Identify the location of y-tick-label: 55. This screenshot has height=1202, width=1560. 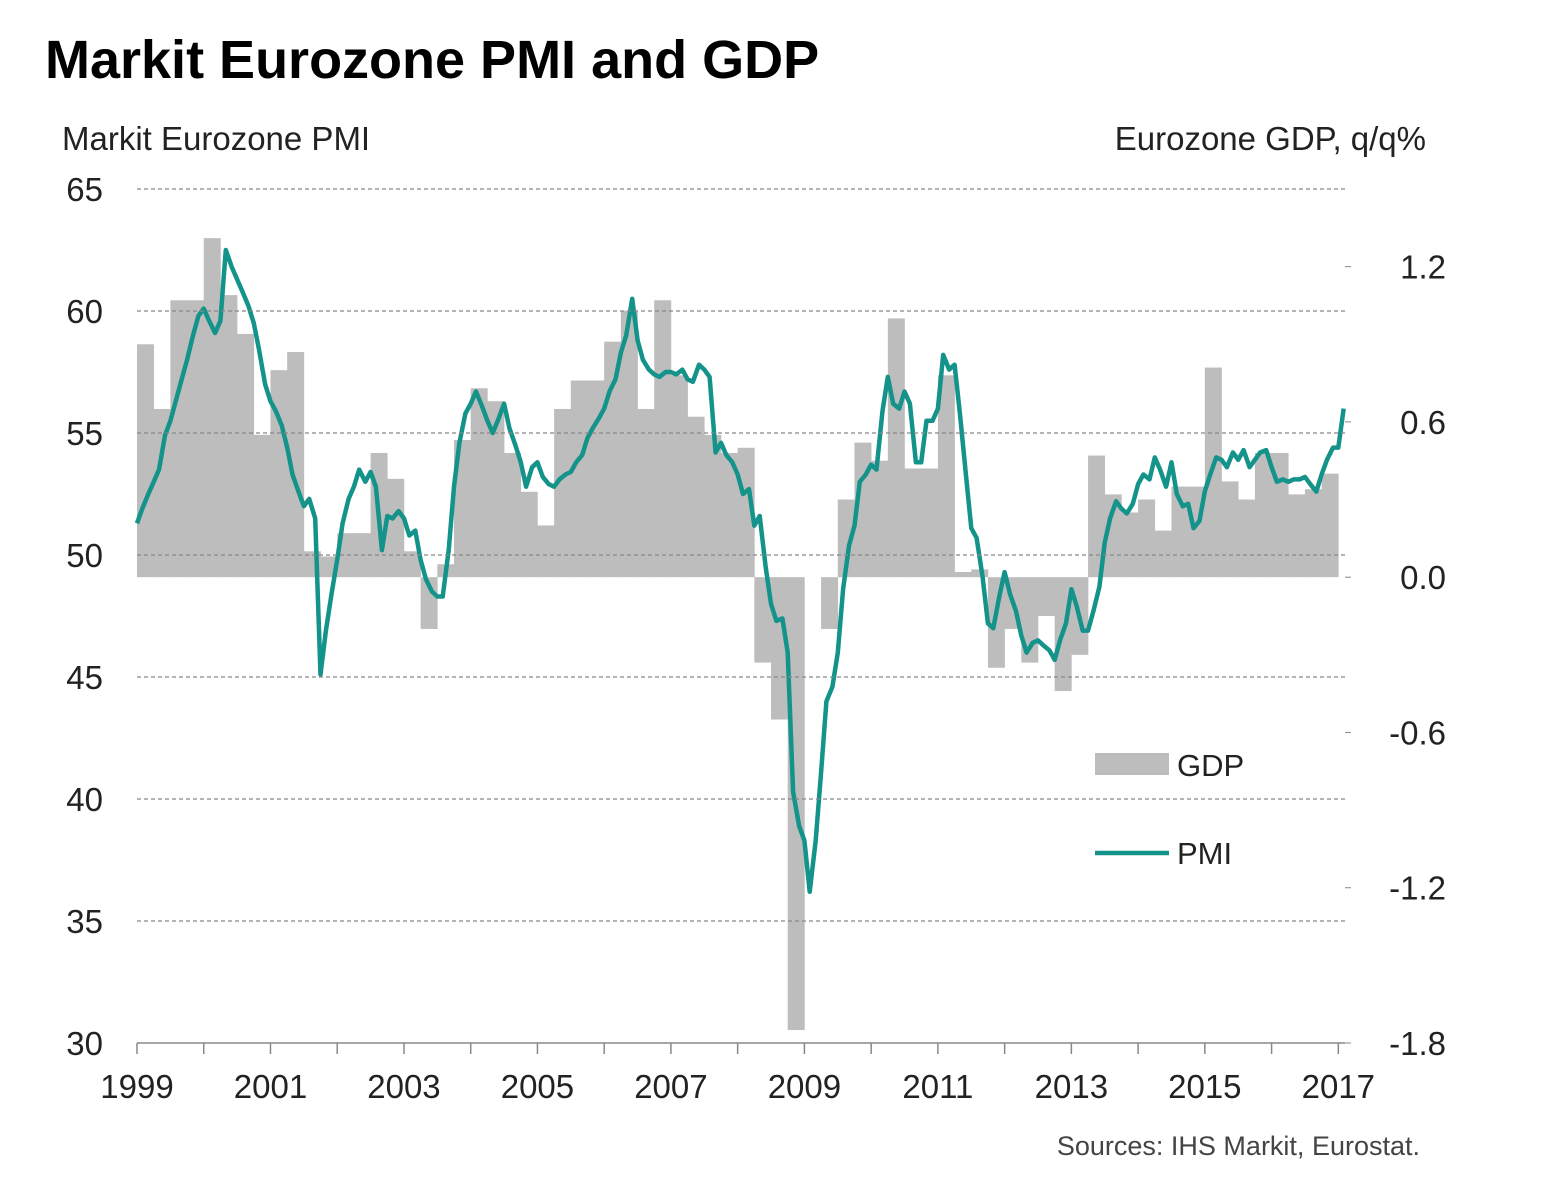
(84, 433).